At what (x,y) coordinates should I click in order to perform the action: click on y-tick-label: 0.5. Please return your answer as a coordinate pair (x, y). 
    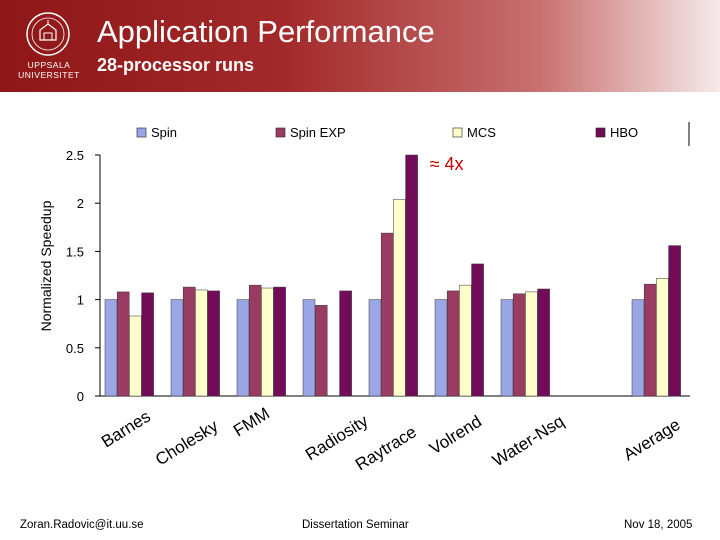
    Looking at the image, I should click on (75, 348).